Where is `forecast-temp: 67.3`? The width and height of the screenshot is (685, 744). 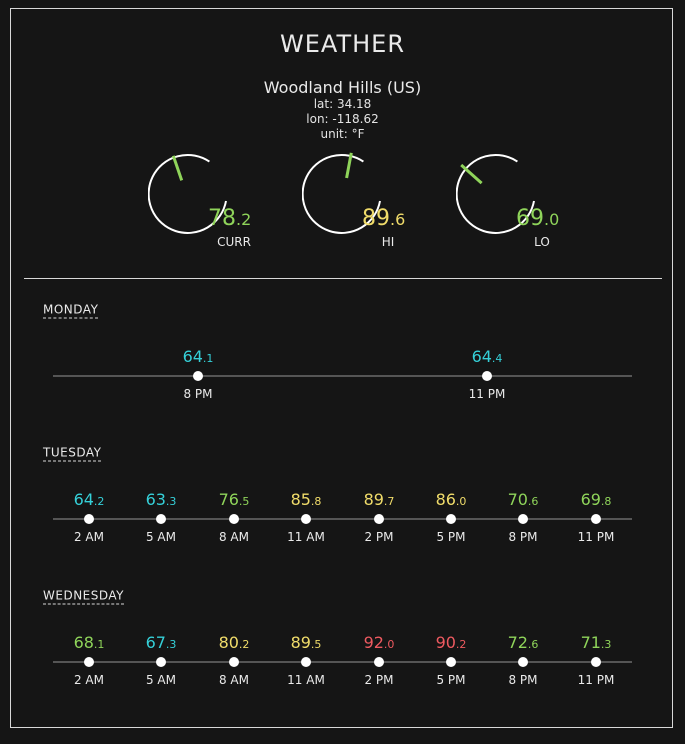 forecast-temp: 67.3 is located at coordinates (161, 642).